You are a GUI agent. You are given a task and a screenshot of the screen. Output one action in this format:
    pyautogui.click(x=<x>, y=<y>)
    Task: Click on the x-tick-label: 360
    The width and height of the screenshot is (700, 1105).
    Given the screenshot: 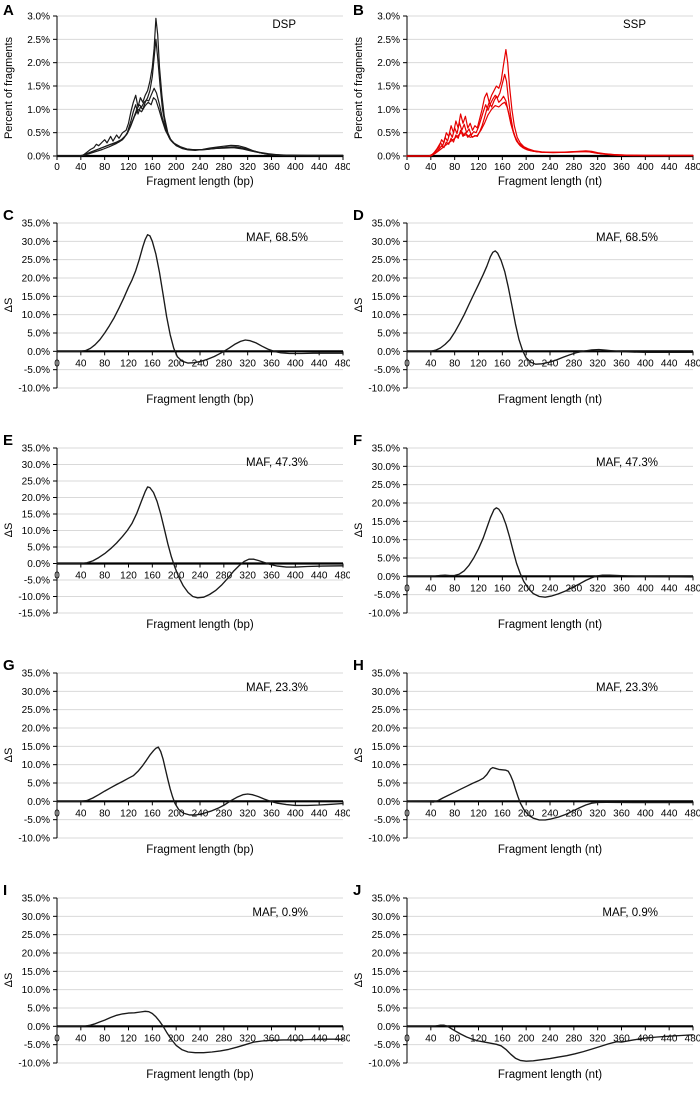 What is the action you would take?
    pyautogui.click(x=271, y=1038)
    